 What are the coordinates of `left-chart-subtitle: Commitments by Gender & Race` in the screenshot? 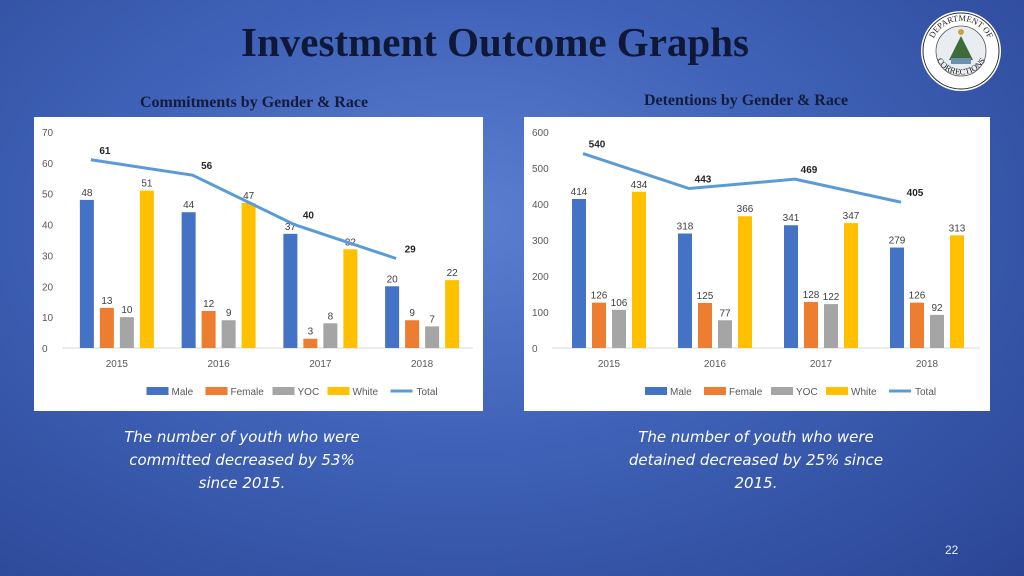 It's located at (254, 102).